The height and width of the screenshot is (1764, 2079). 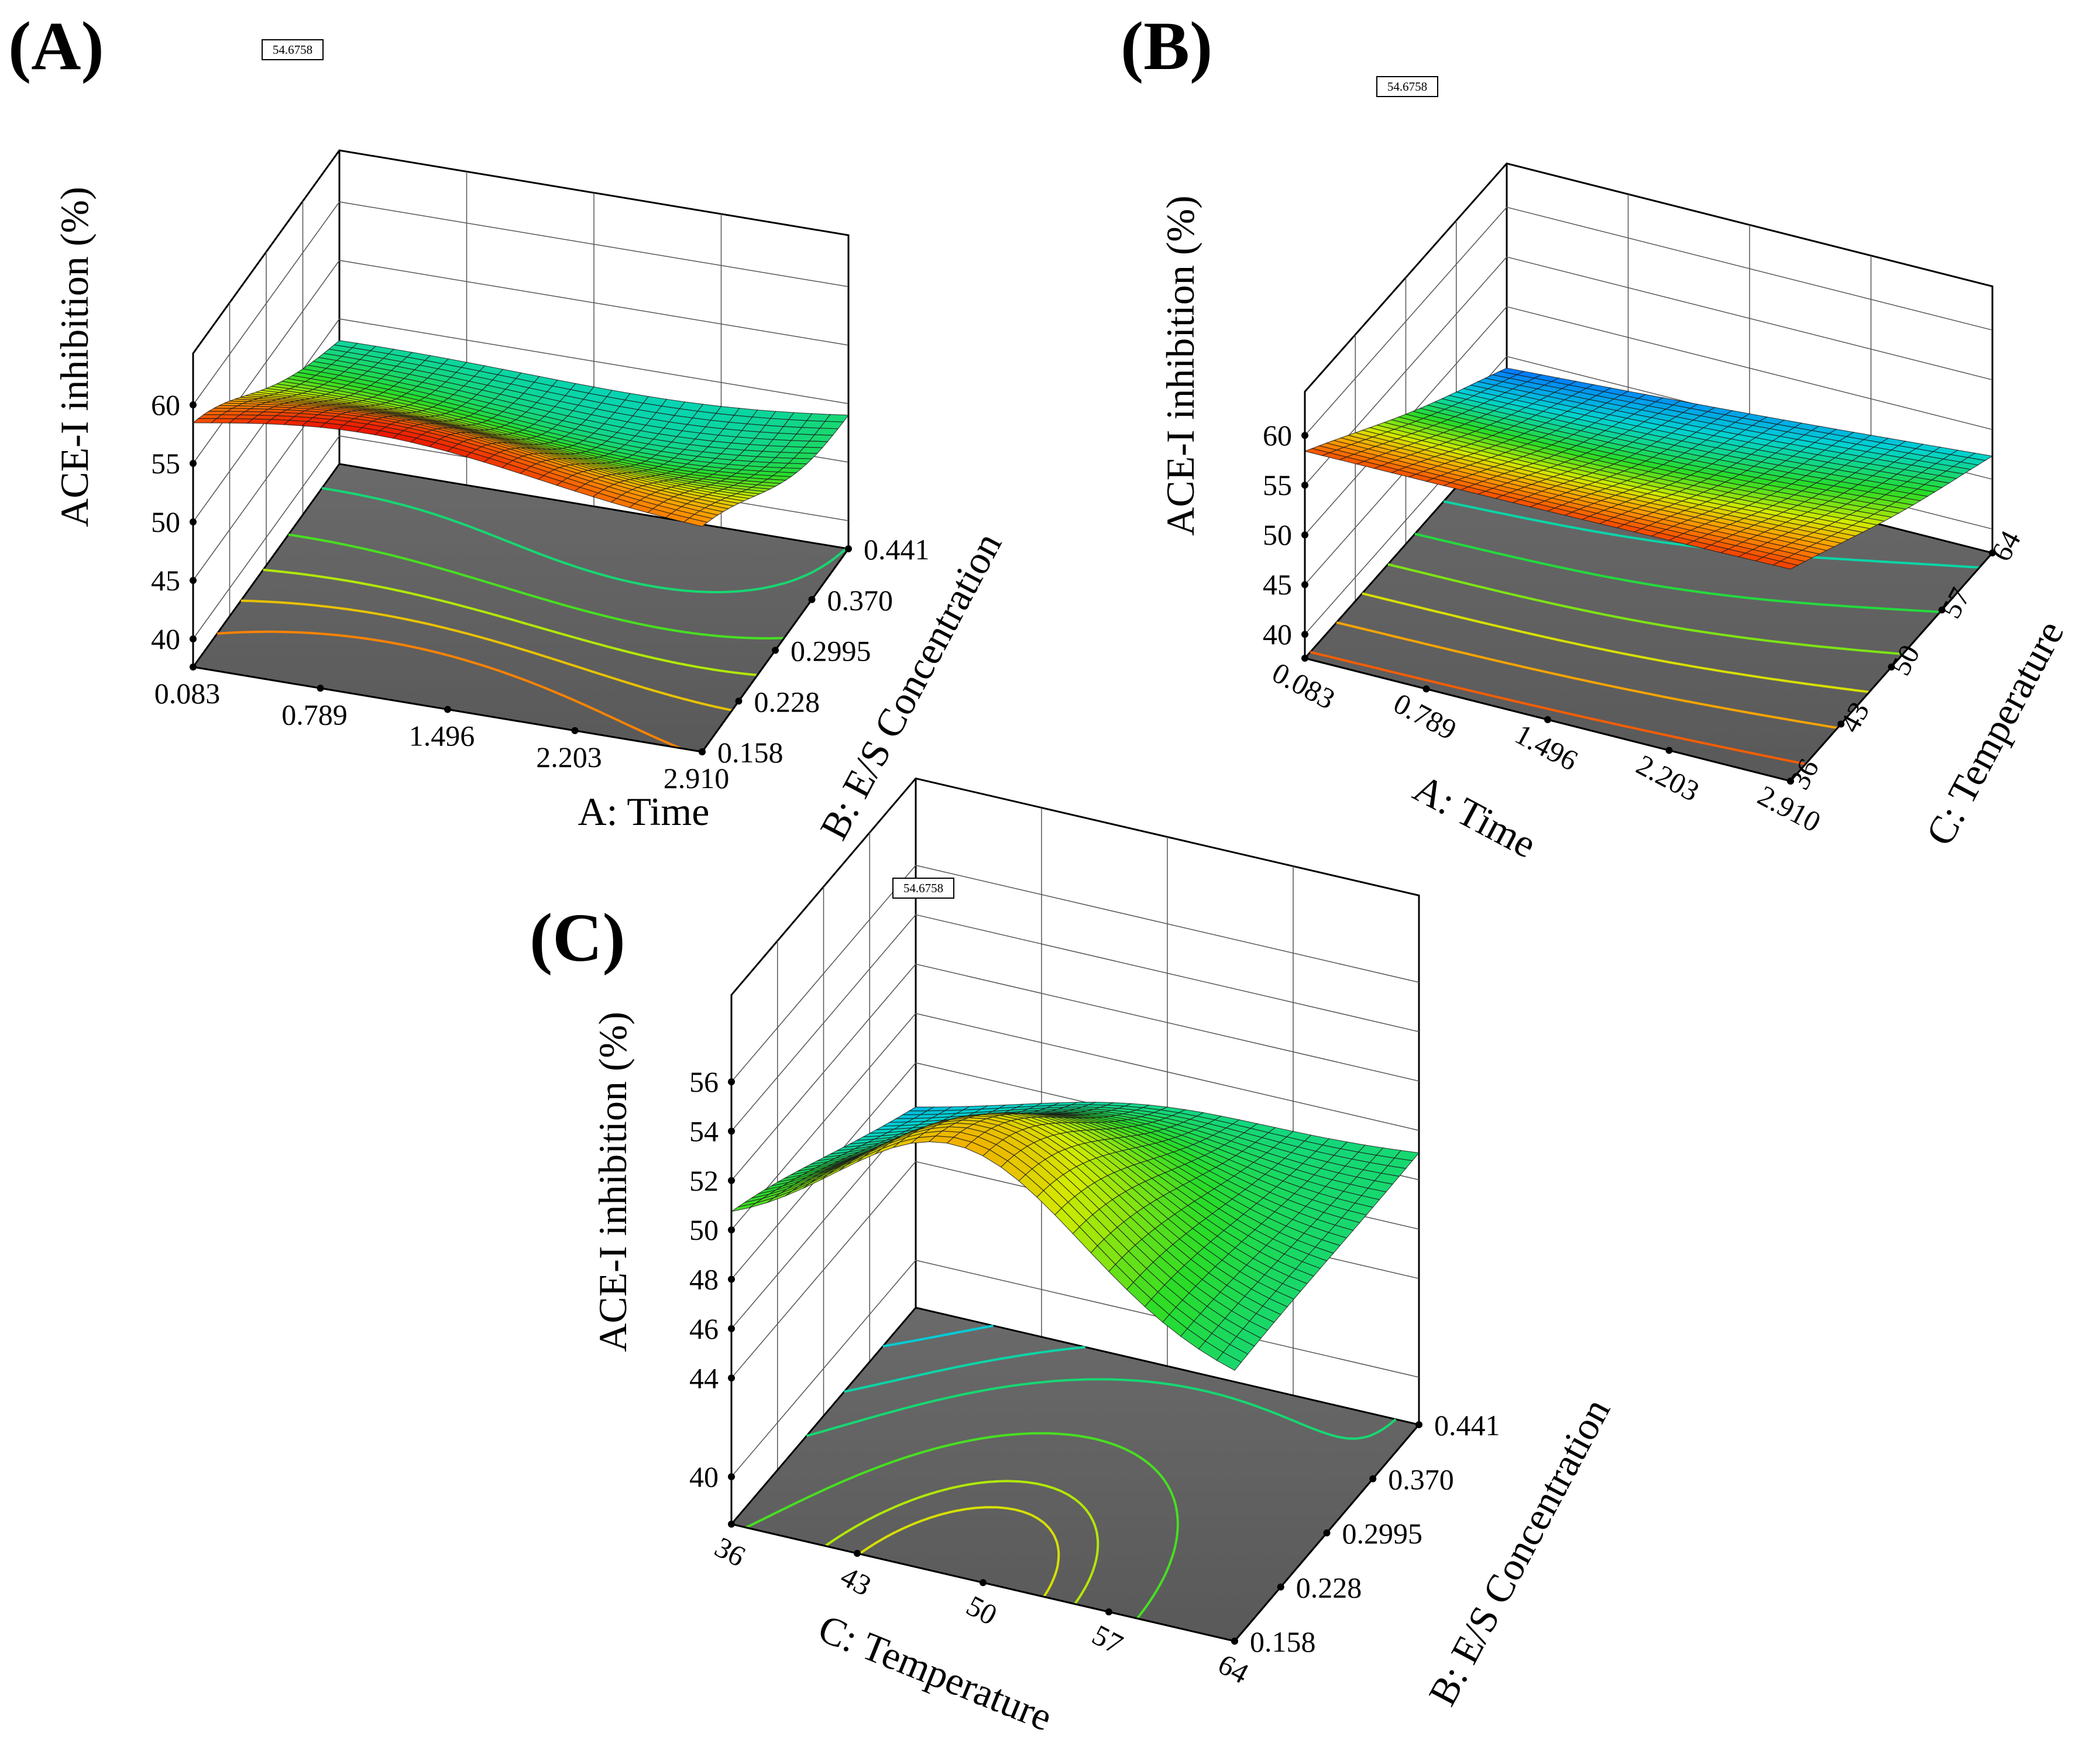 I want to click on panel-b-flag-label: 54.6758, so click(x=1407, y=87).